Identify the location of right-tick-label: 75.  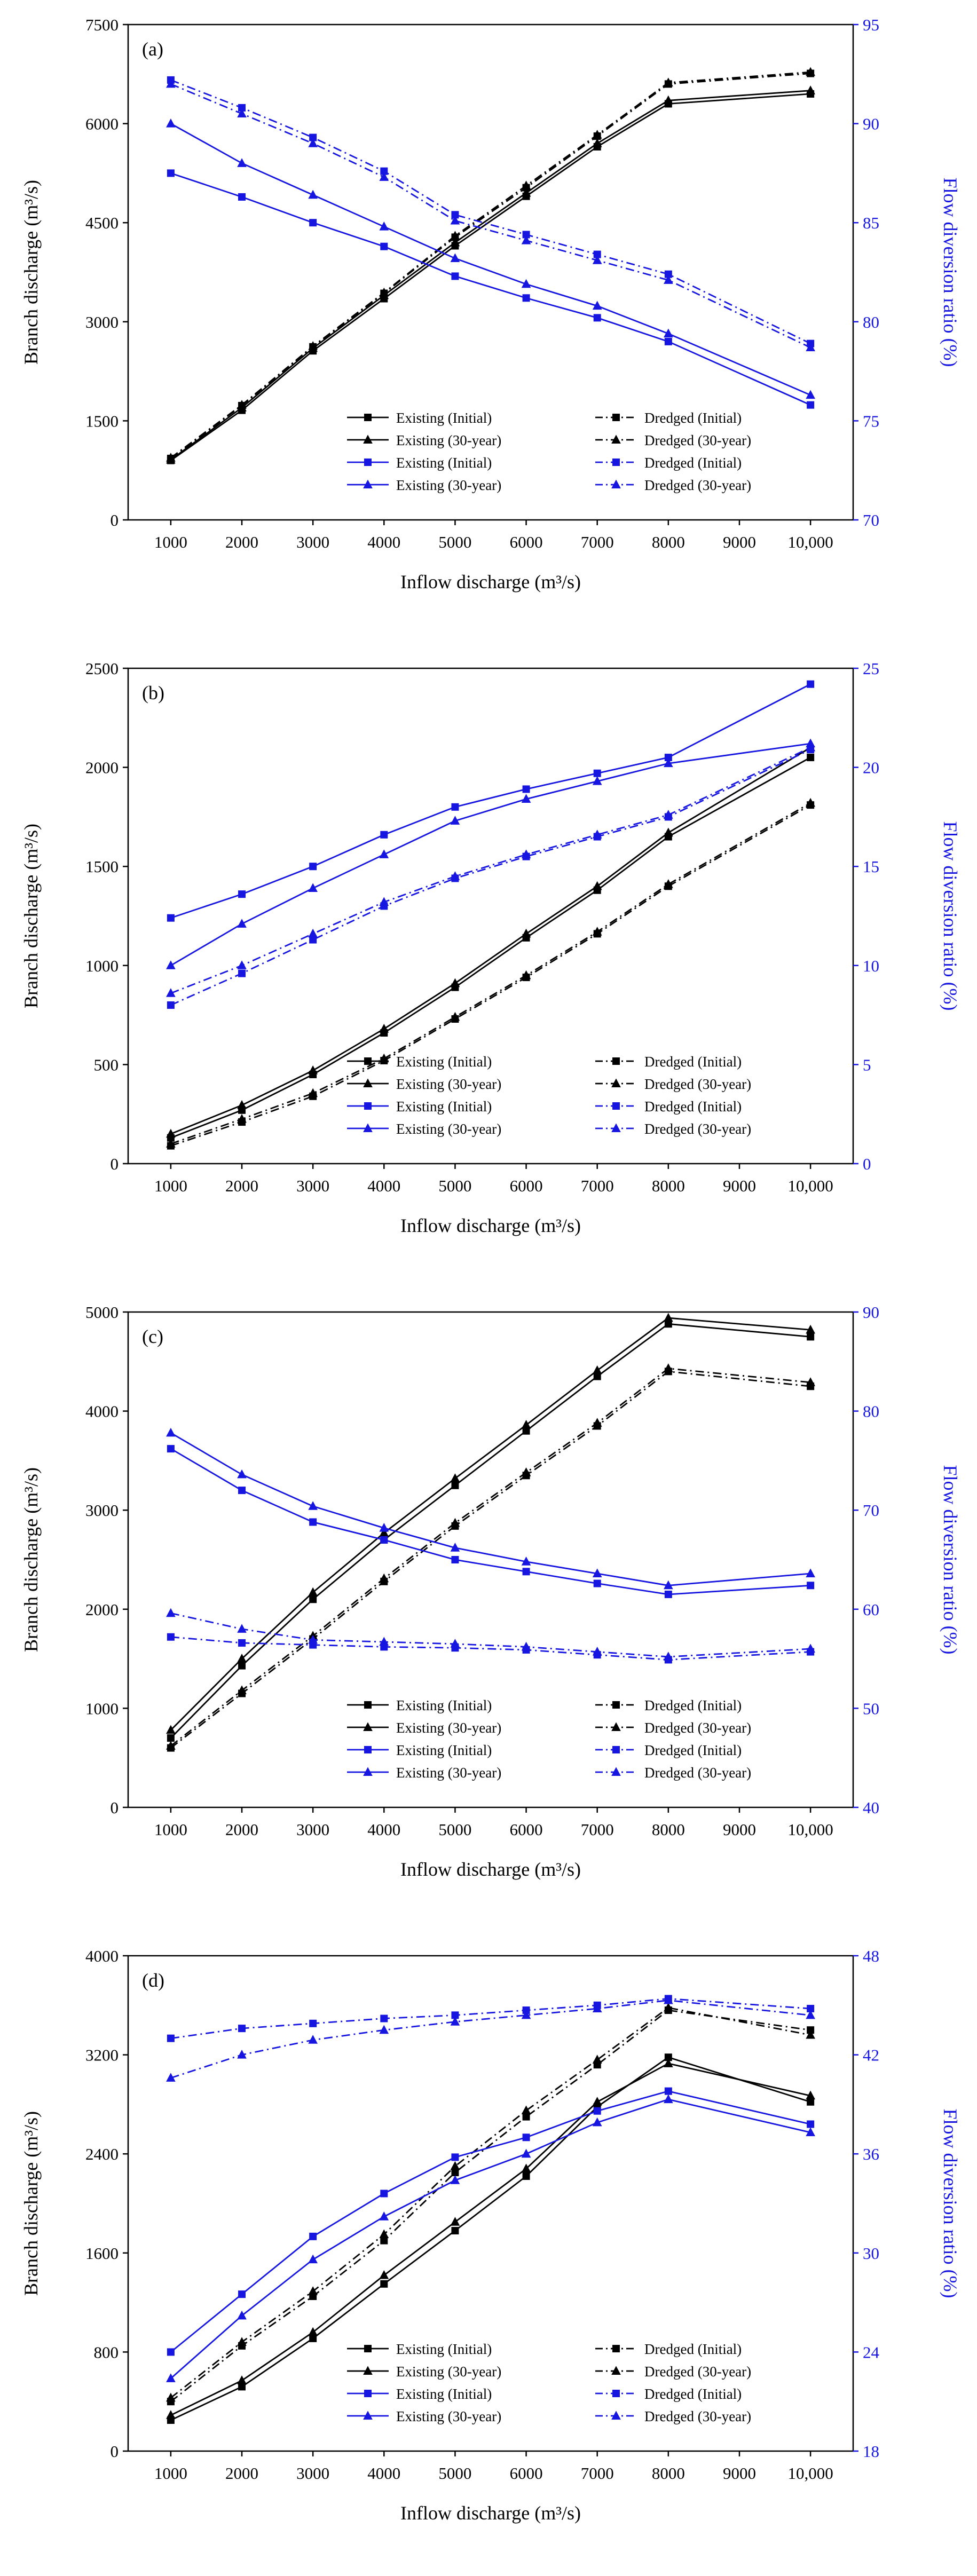
(871, 421).